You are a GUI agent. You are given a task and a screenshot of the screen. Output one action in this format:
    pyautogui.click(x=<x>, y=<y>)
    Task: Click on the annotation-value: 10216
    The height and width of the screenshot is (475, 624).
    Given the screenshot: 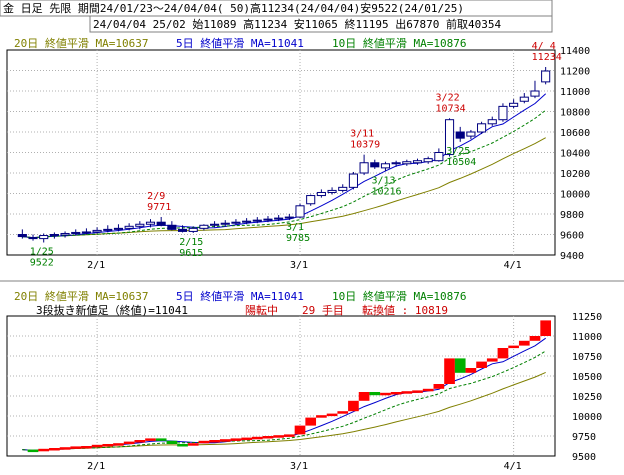 What is the action you would take?
    pyautogui.click(x=386, y=191)
    